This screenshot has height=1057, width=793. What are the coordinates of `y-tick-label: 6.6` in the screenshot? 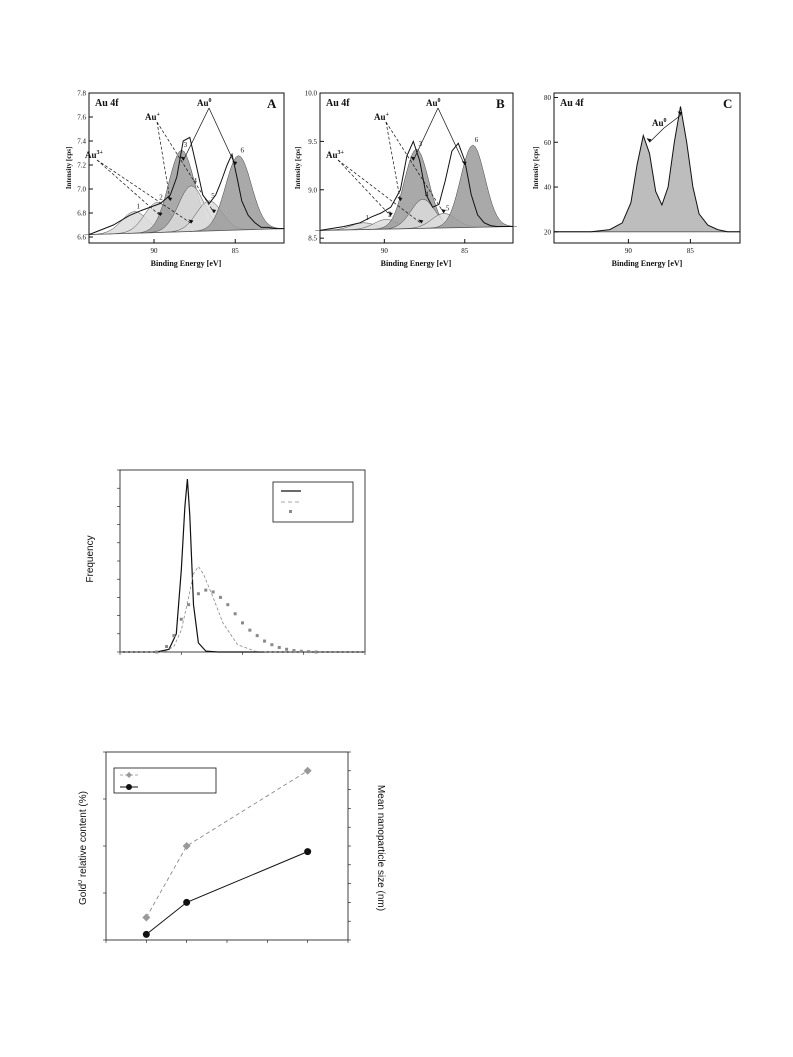 It's located at (81, 238).